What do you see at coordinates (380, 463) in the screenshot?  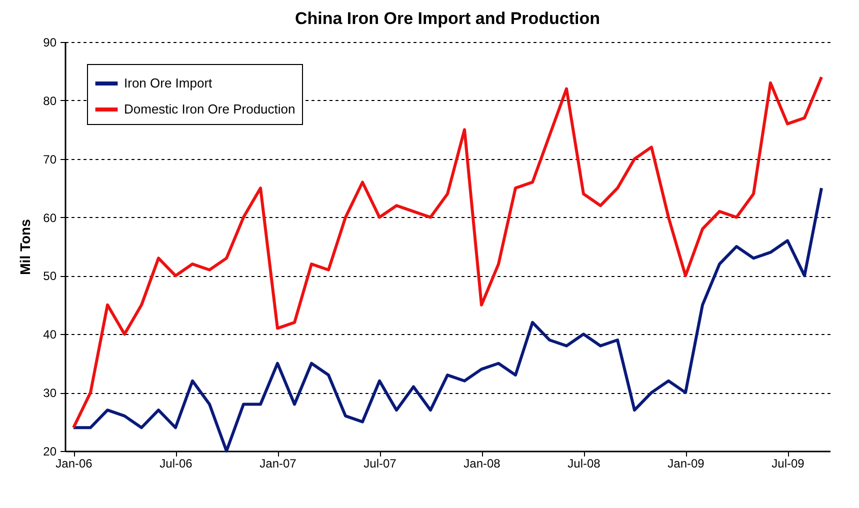 I see `x-tick-label: Jul-07` at bounding box center [380, 463].